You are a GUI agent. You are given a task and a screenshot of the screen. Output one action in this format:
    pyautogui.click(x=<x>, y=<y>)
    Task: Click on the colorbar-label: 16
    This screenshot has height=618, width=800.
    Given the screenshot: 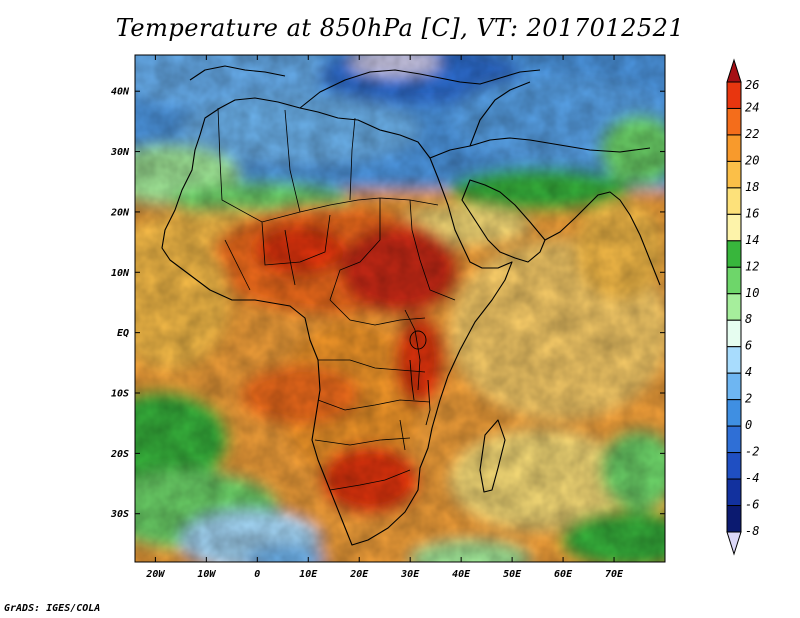 What is the action you would take?
    pyautogui.click(x=752, y=213)
    